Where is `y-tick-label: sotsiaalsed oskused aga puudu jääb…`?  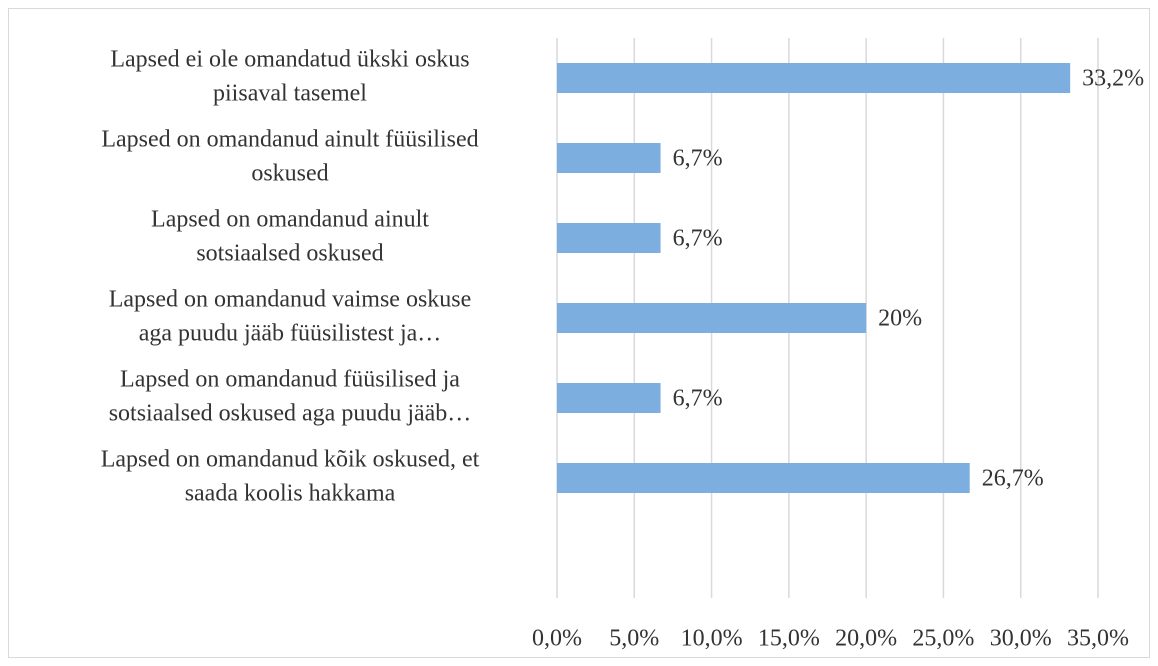 y-tick-label: sotsiaalsed oskused aga puudu jääb… is located at coordinates (290, 414).